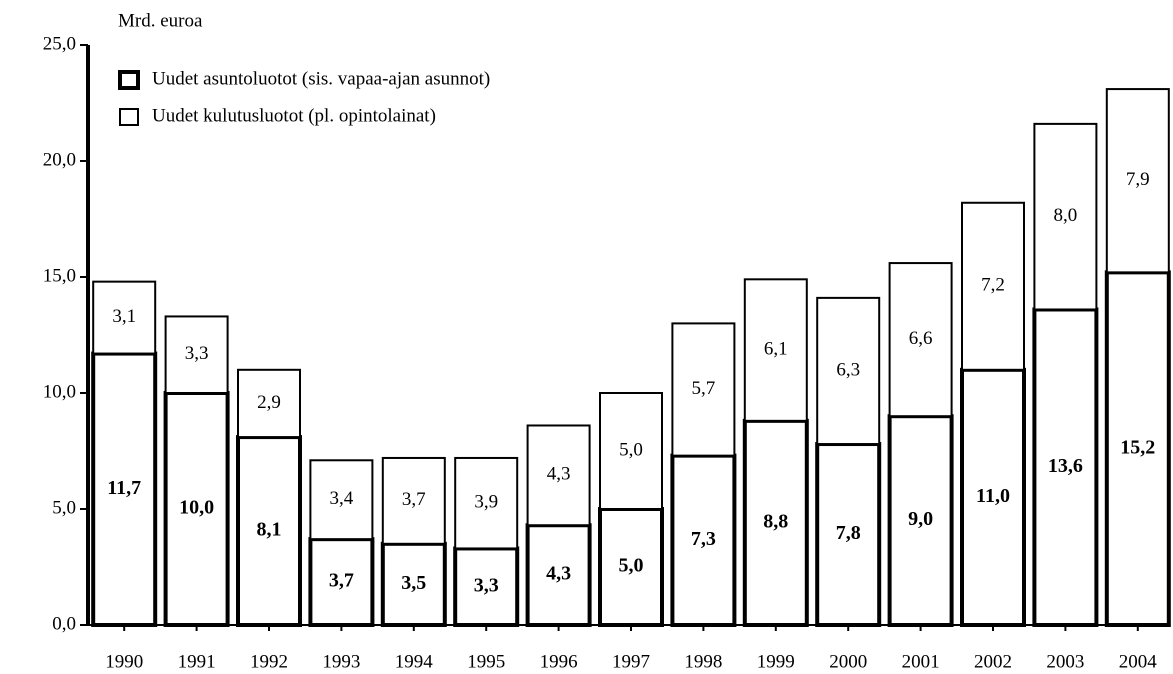  What do you see at coordinates (921, 661) in the screenshot?
I see `x-tick-label: 2001` at bounding box center [921, 661].